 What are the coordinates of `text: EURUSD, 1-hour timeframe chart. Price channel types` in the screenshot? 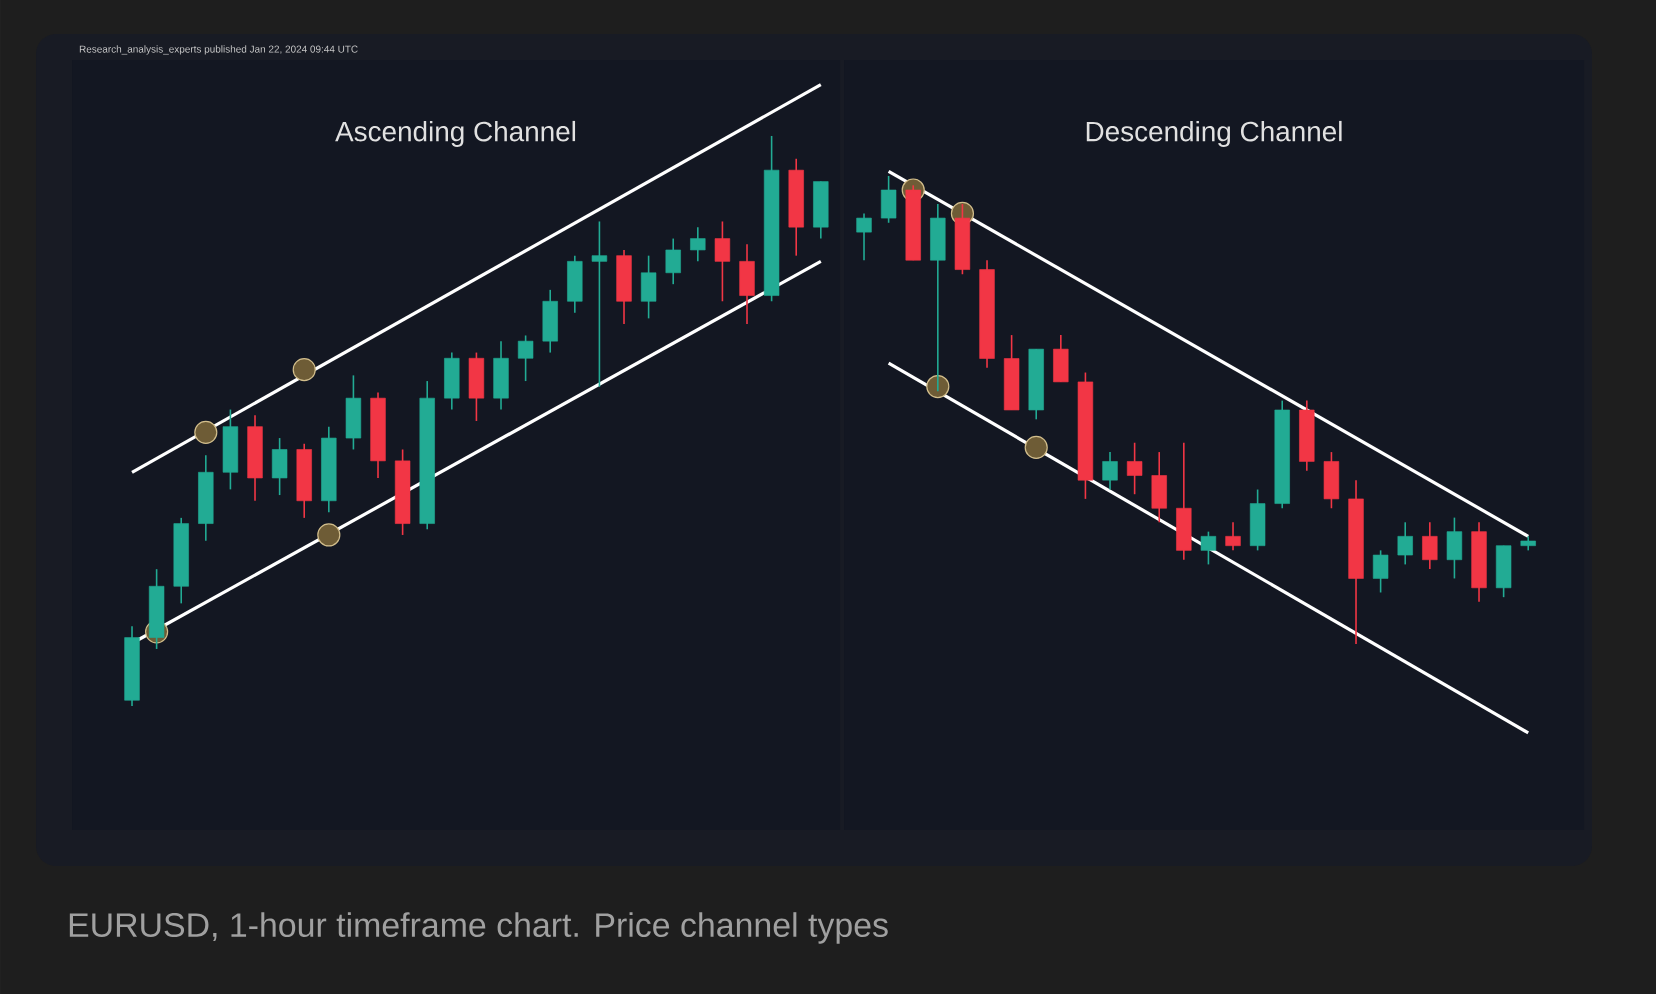 It's located at (478, 928).